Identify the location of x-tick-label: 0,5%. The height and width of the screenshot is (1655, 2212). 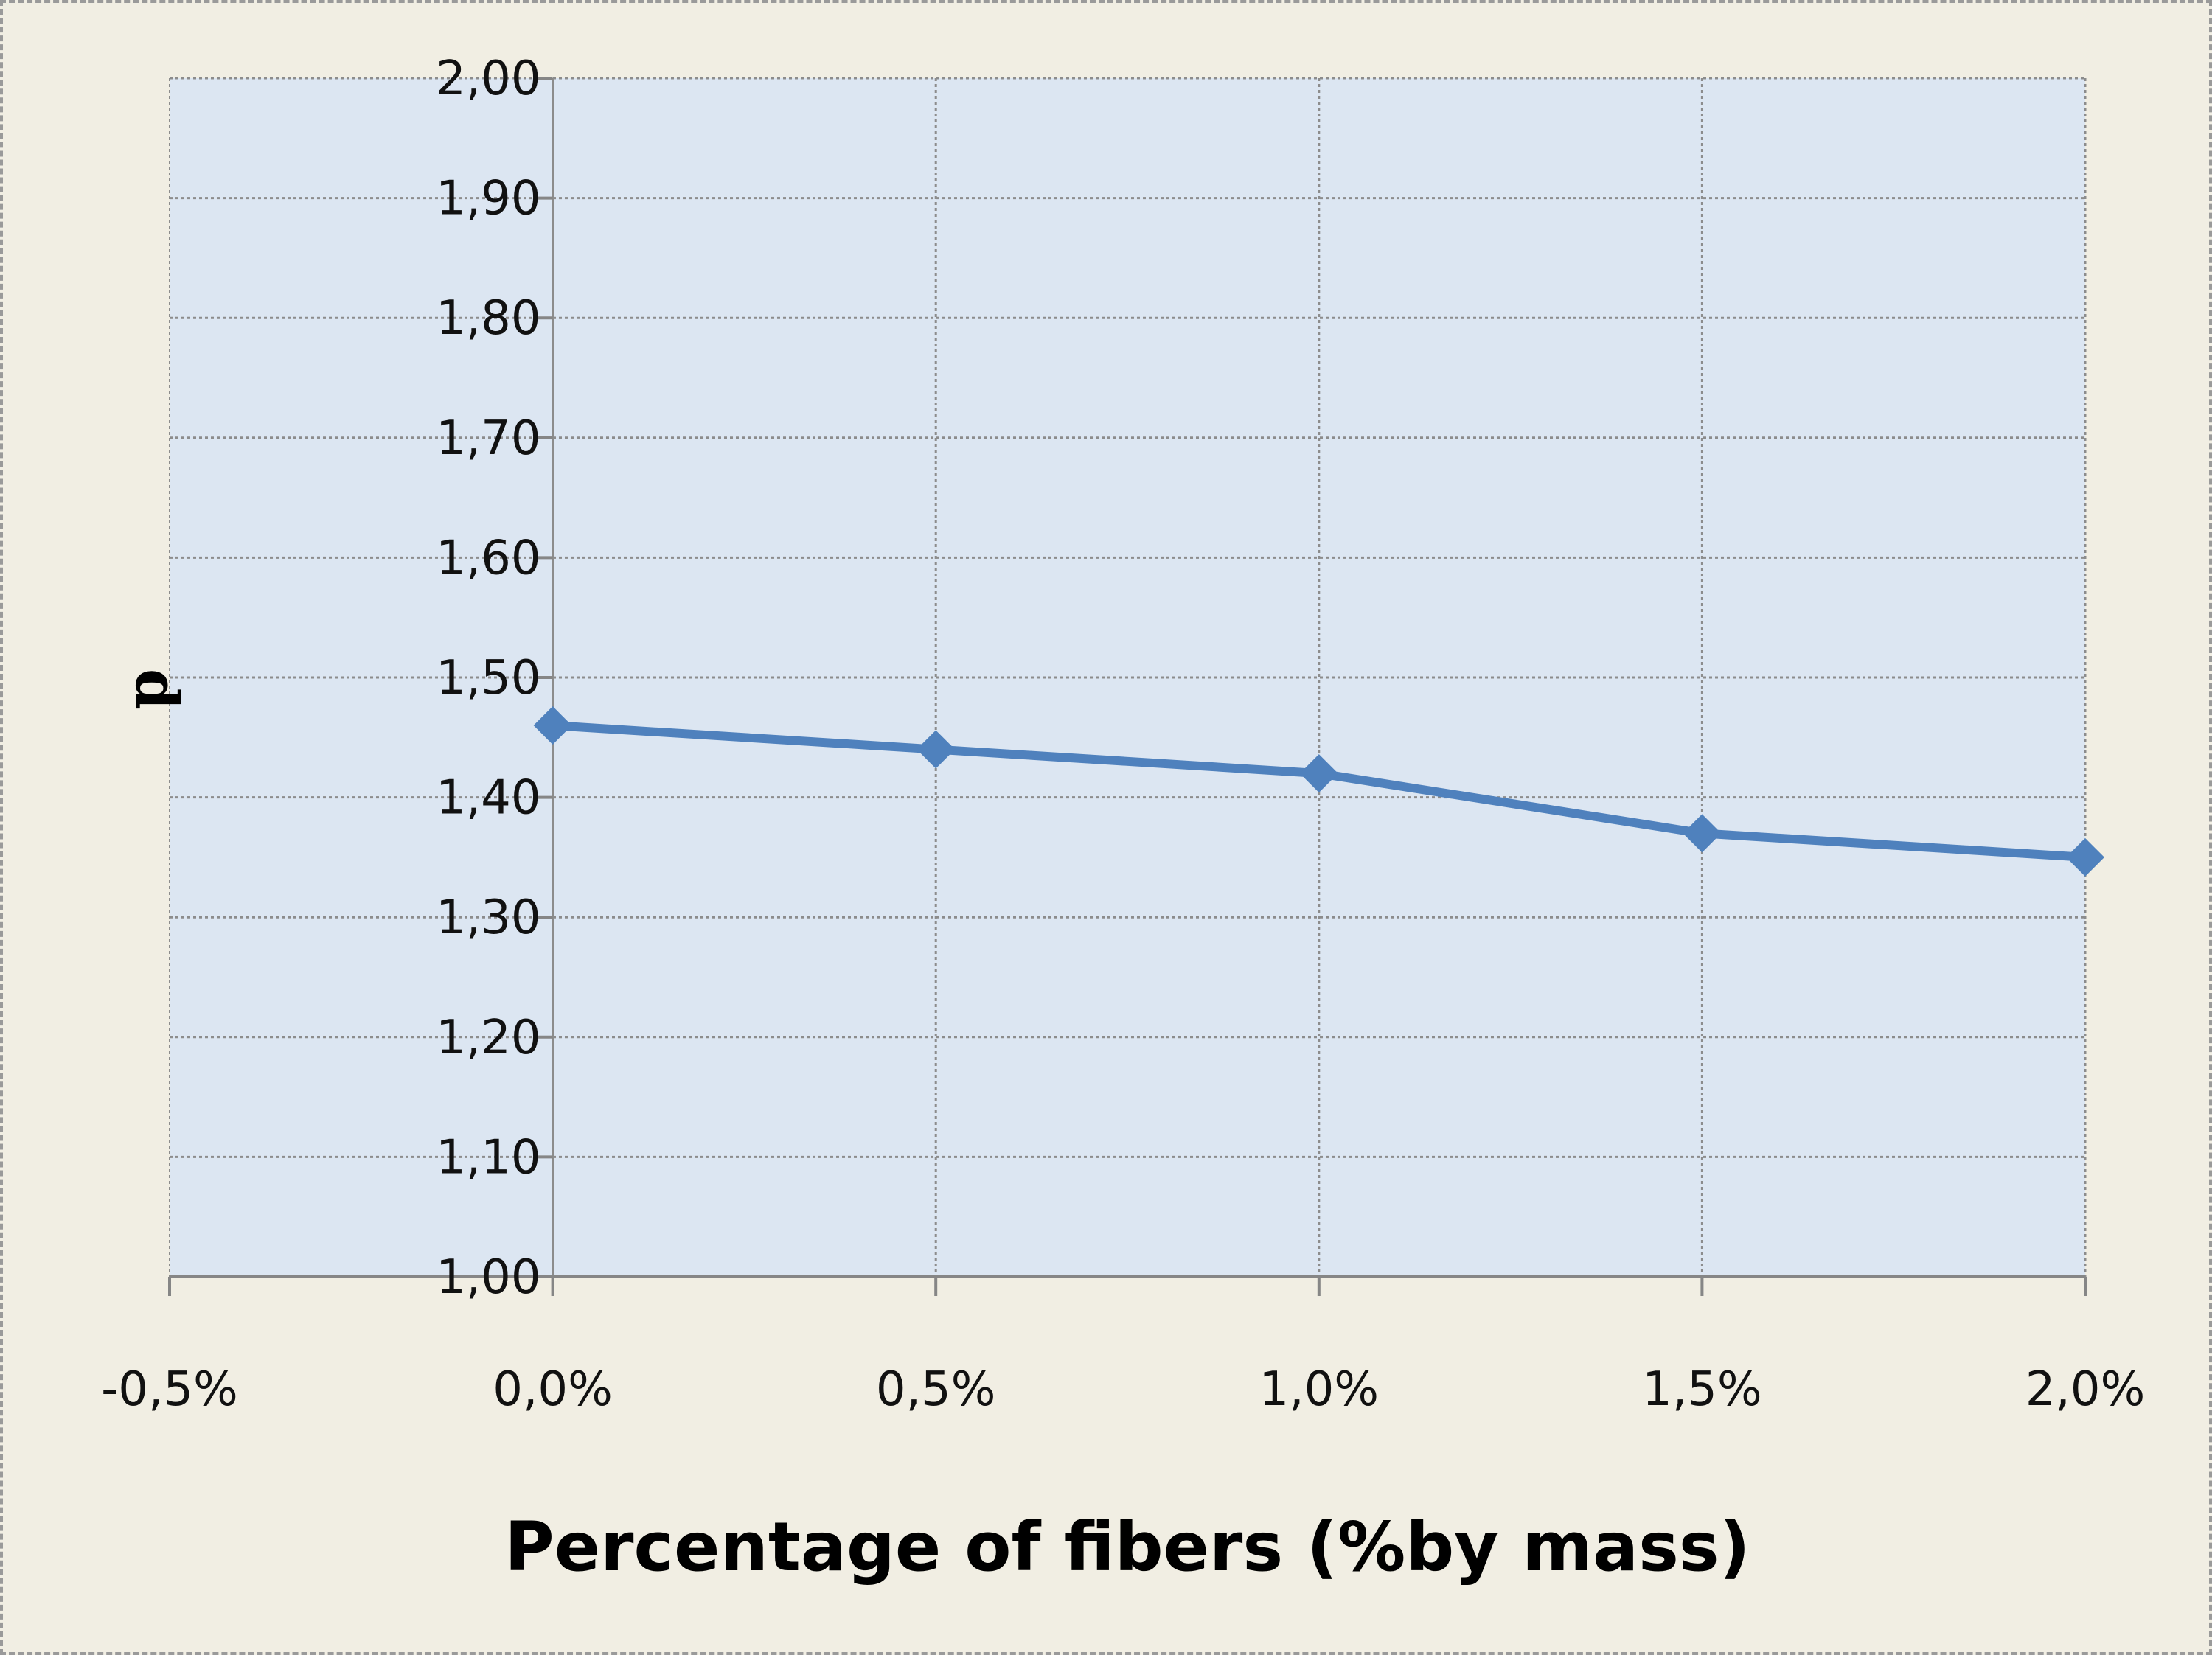
(936, 1389).